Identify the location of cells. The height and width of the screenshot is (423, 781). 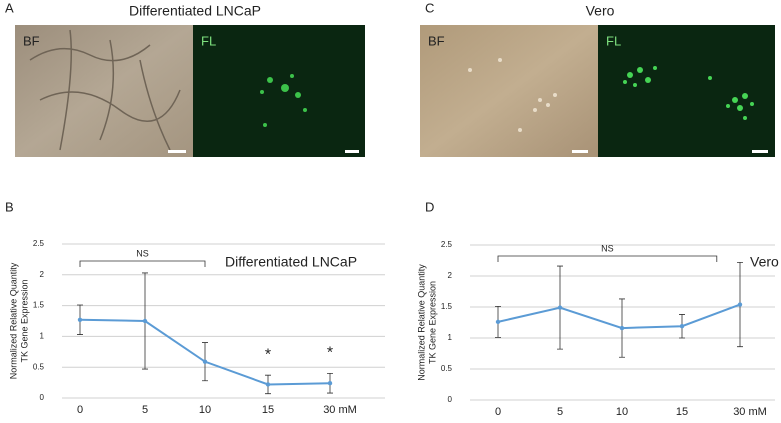
(512, 95).